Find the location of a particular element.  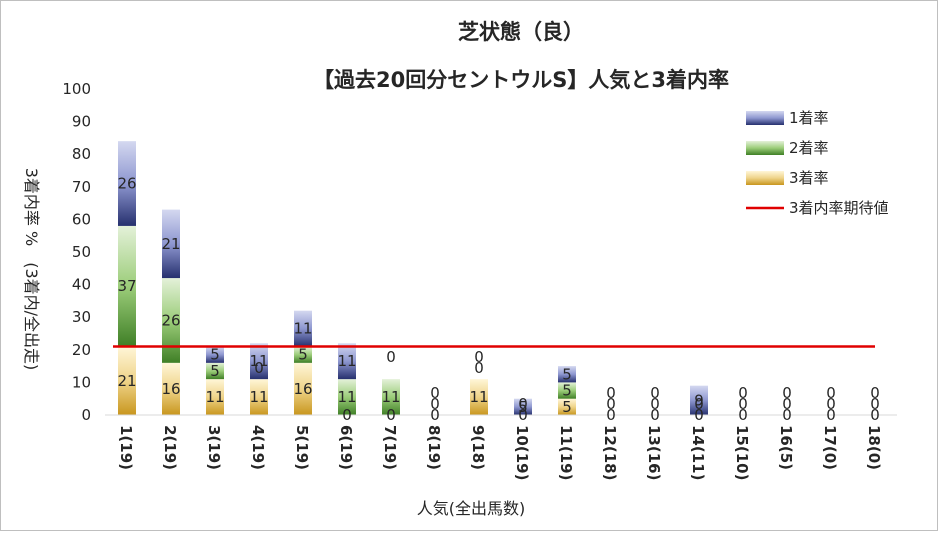

y-axis-ticks: 0 10 20 30 40 50 60 70 80 90 100 is located at coordinates (76, 252).